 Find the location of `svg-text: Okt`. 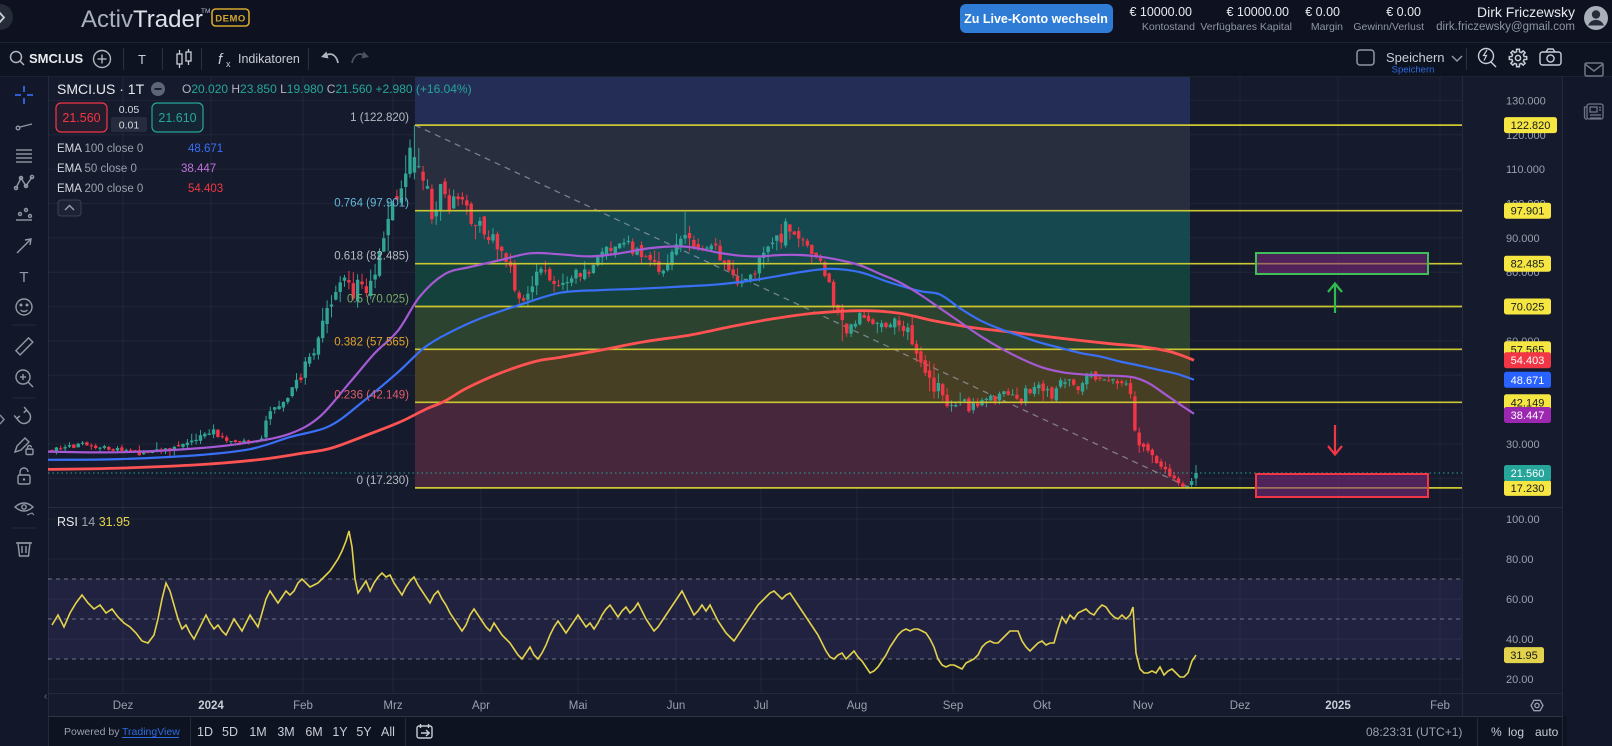

svg-text: Okt is located at coordinates (1042, 706).